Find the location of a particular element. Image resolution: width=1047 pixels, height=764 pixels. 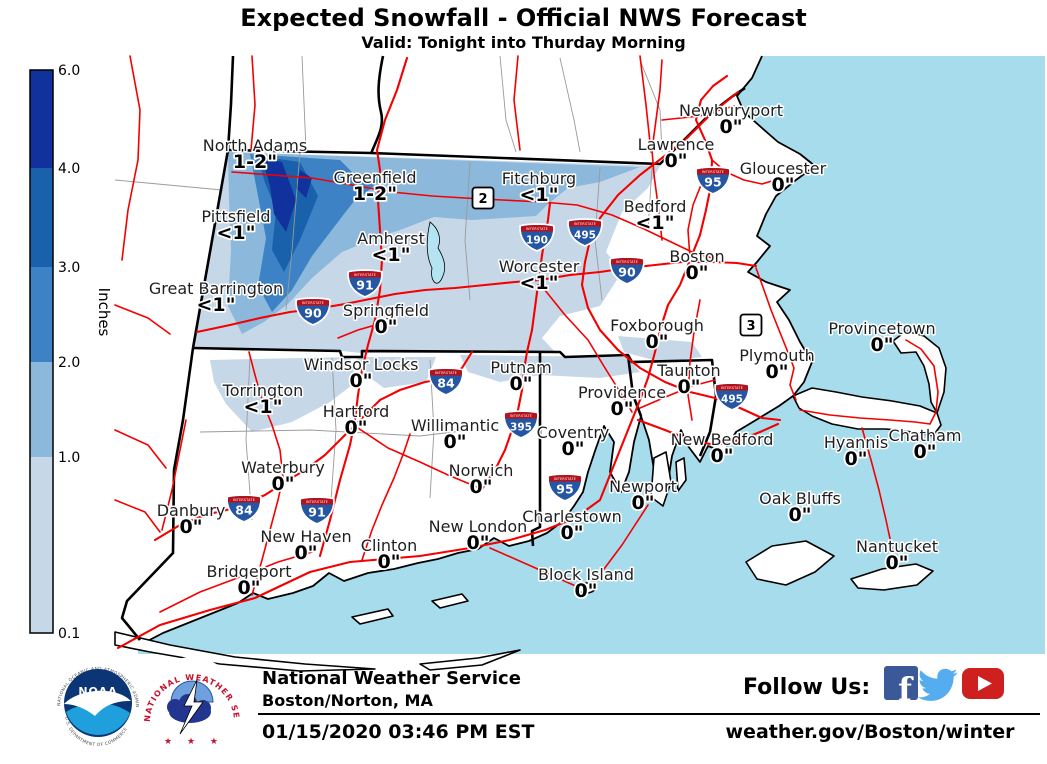

svg-text: 190 is located at coordinates (537, 241).